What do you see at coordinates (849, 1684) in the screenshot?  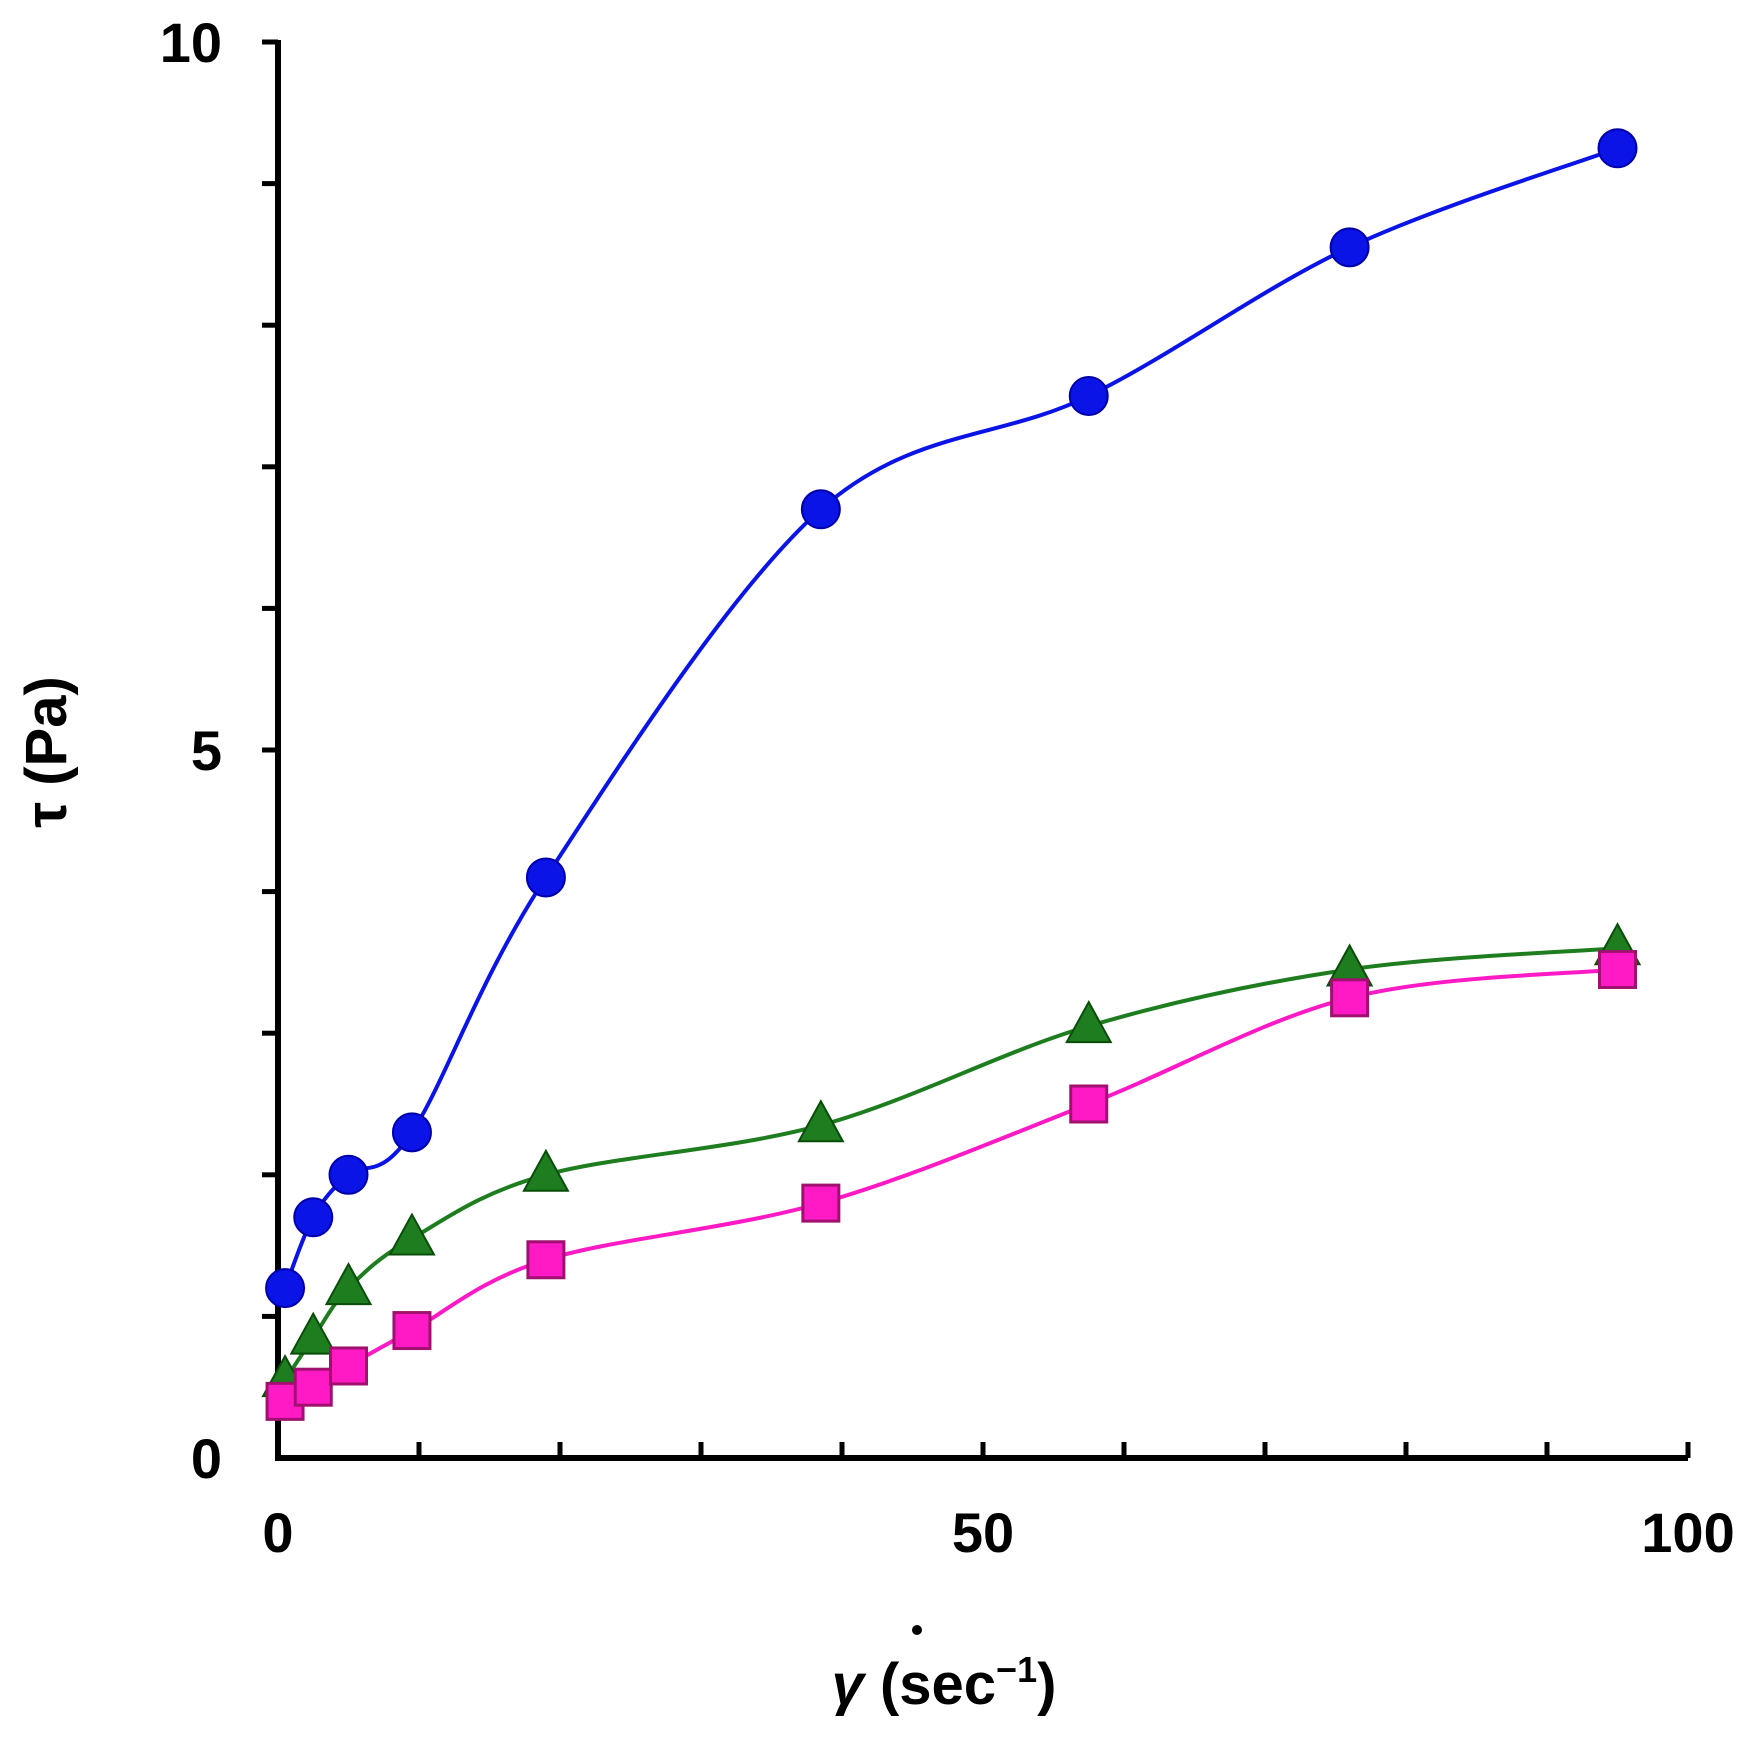 I see `x-axis-label-symbol: γ` at bounding box center [849, 1684].